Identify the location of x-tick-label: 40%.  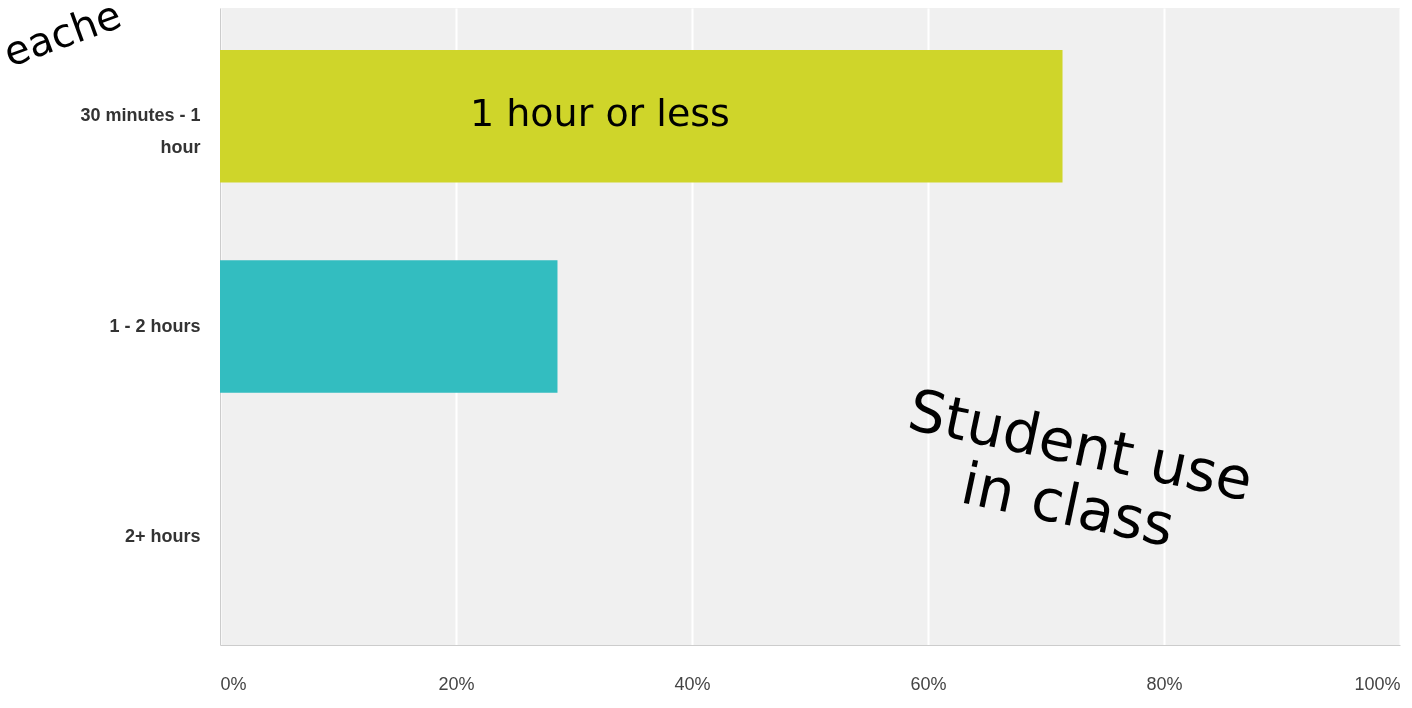
(692, 683).